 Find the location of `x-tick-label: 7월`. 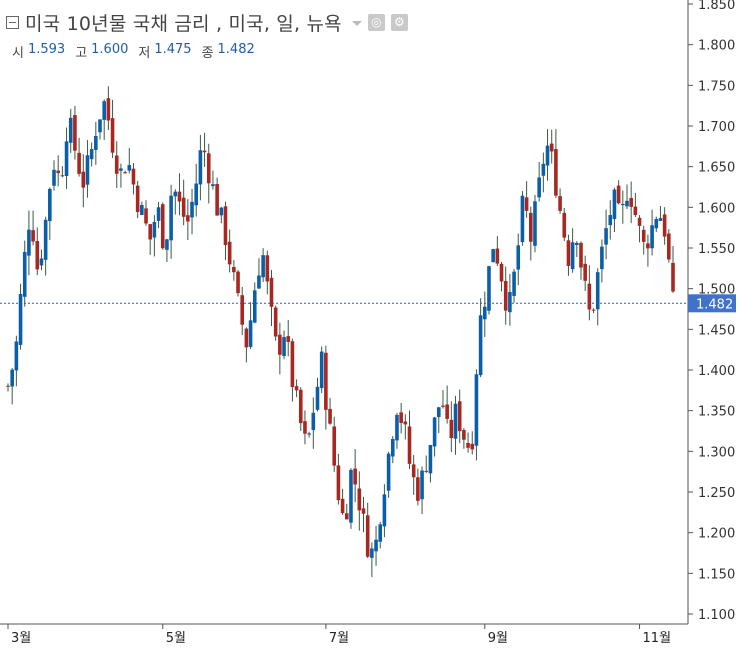

x-tick-label: 7월 is located at coordinates (339, 638).